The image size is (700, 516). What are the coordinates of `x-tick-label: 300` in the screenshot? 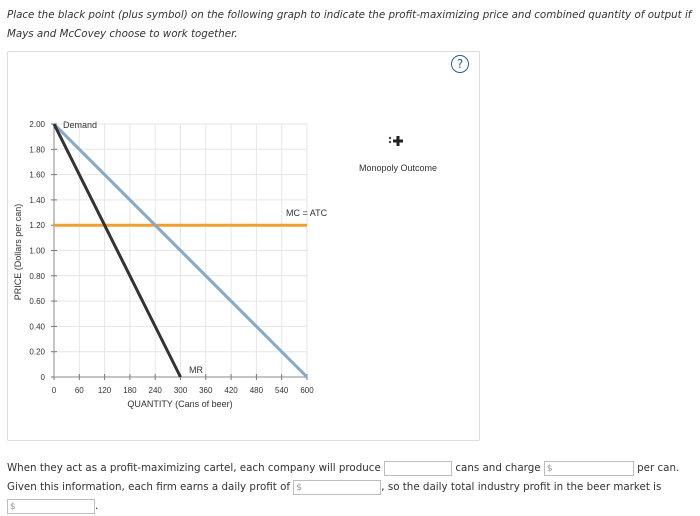 It's located at (181, 390).